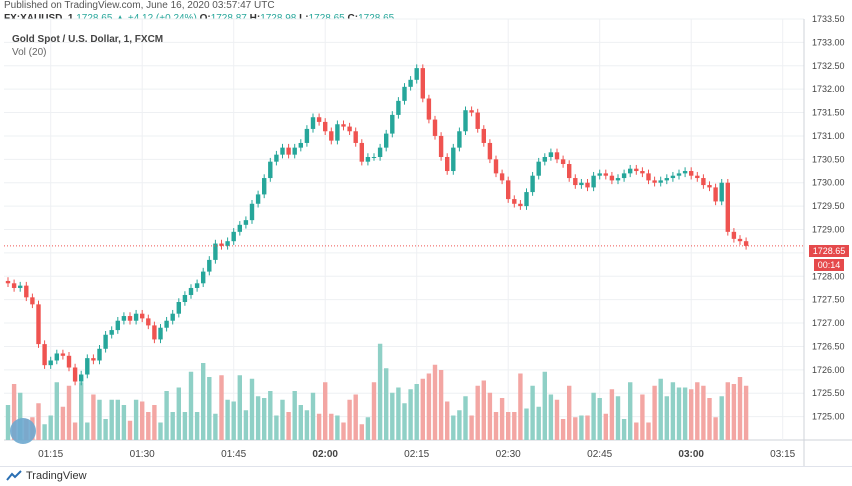 The height and width of the screenshot is (486, 852). What do you see at coordinates (691, 454) in the screenshot?
I see `x-tick-label: 03:00` at bounding box center [691, 454].